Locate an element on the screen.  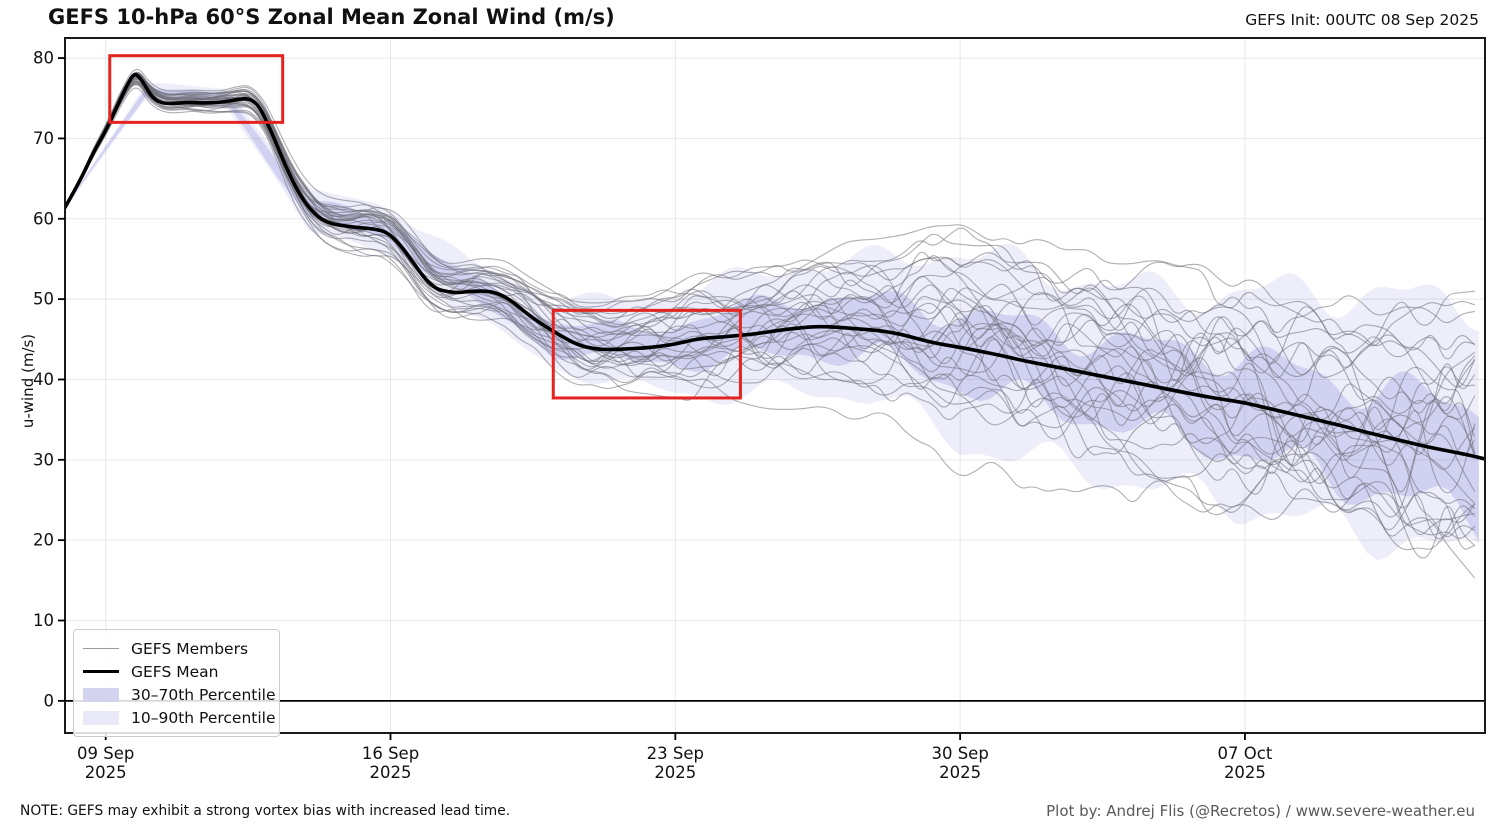
mean-line-swatch is located at coordinates (101, 671).